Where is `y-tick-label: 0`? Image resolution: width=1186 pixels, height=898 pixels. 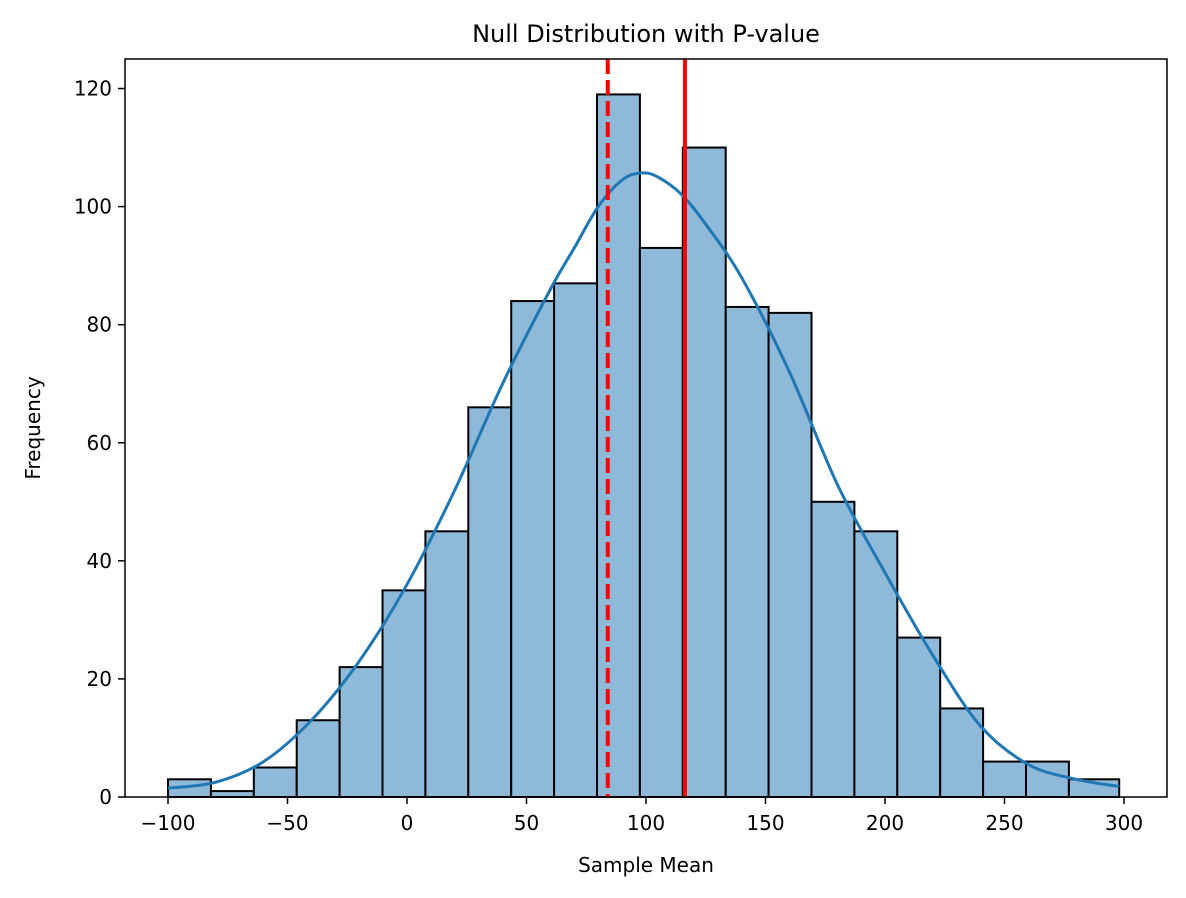
y-tick-label: 0 is located at coordinates (105, 797).